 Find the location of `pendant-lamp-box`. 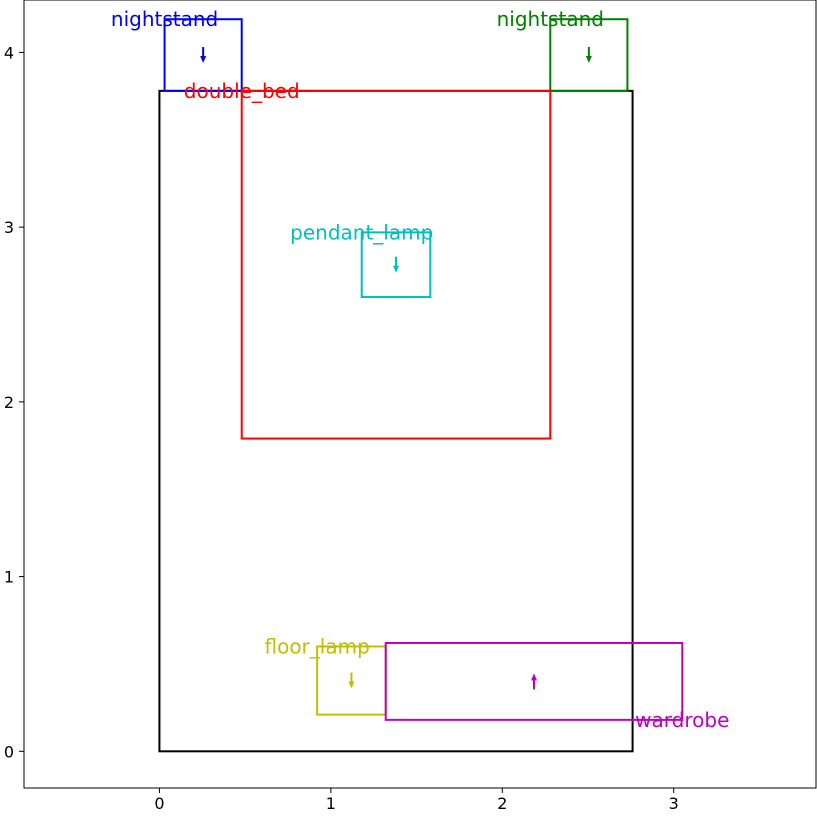

pendant-lamp-box is located at coordinates (396, 265).